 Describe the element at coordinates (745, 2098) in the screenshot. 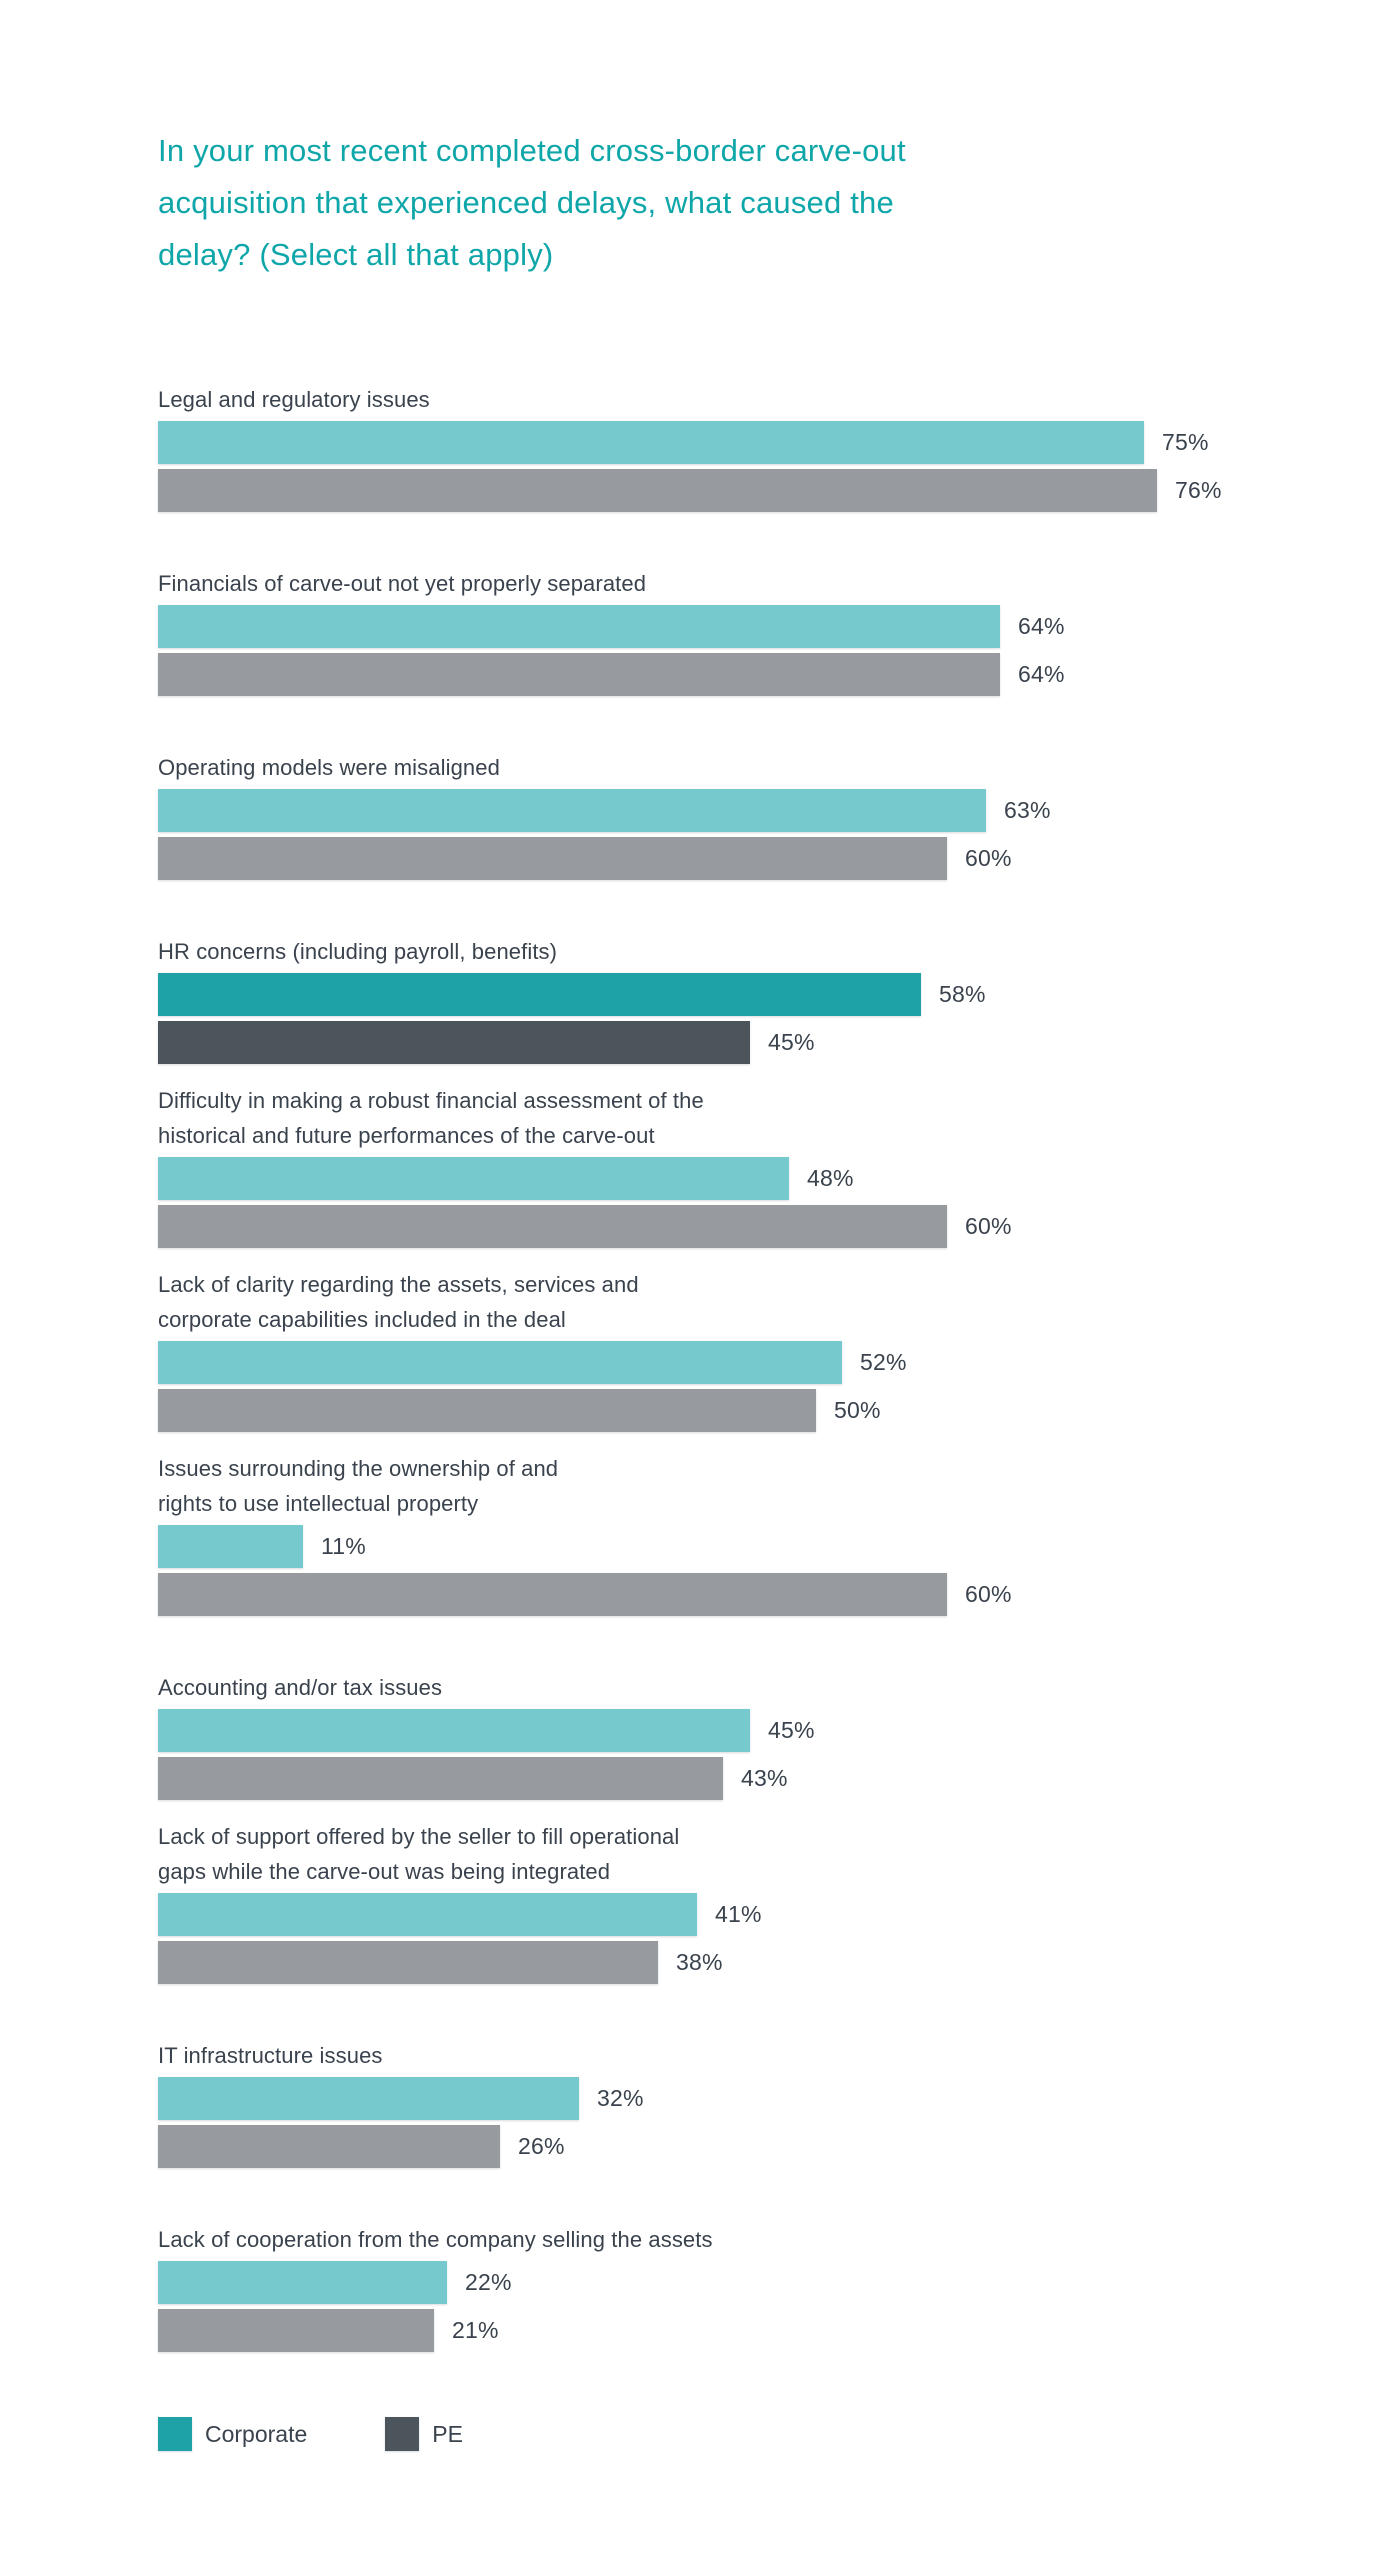

I see `bar-row-corporate: 32%` at that location.